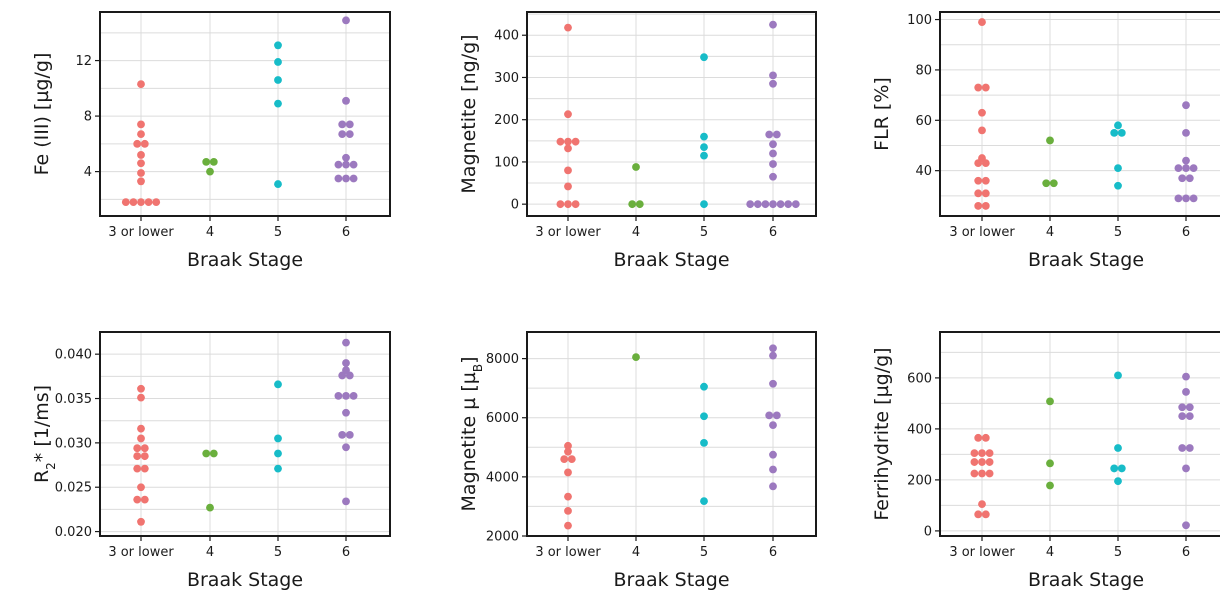 Image resolution: width=1220 pixels, height=595 pixels. Describe the element at coordinates (42, 423) in the screenshot. I see `y-axis-label-tail: * [1/ms]` at that location.